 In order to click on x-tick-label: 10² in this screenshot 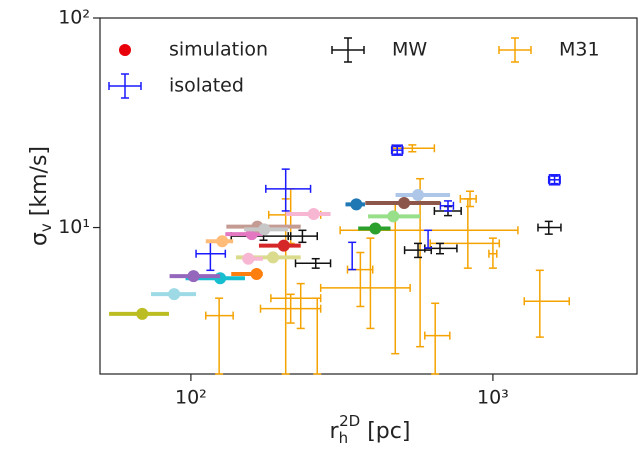, I will do `click(191, 398)`.